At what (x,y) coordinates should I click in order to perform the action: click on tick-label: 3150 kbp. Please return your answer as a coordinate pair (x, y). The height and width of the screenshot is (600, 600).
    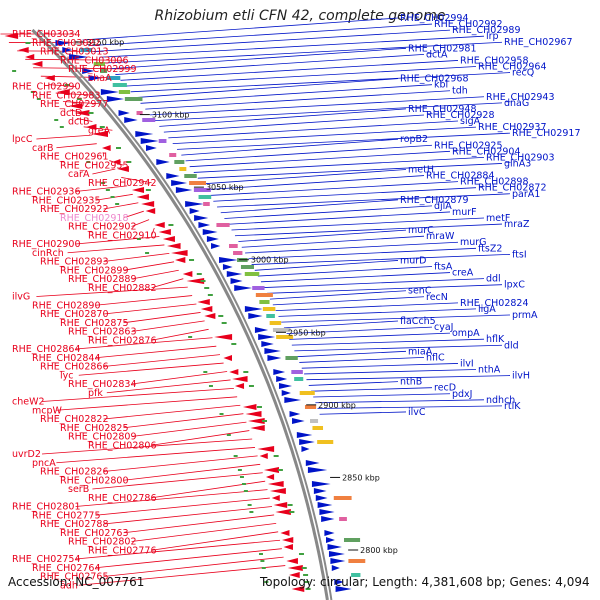
    Looking at the image, I should click on (105, 42).